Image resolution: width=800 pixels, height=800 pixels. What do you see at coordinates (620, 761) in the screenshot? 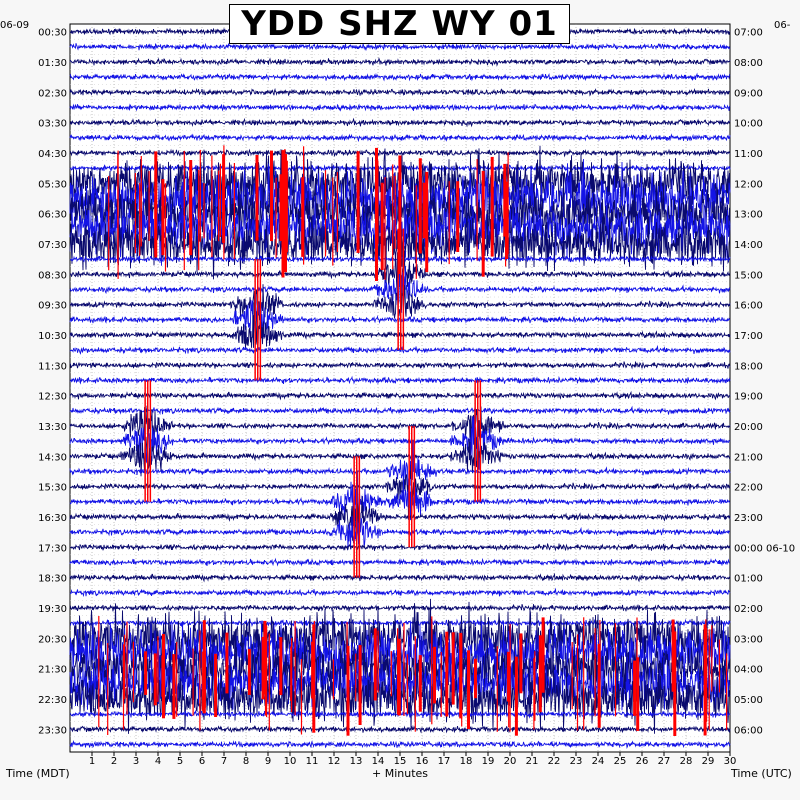
I see `x-tick-label: 25` at bounding box center [620, 761].